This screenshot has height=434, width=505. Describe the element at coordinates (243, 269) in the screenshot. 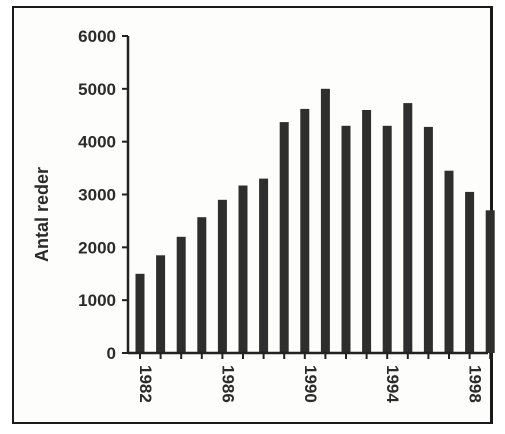

I see `bar-1987` at that location.